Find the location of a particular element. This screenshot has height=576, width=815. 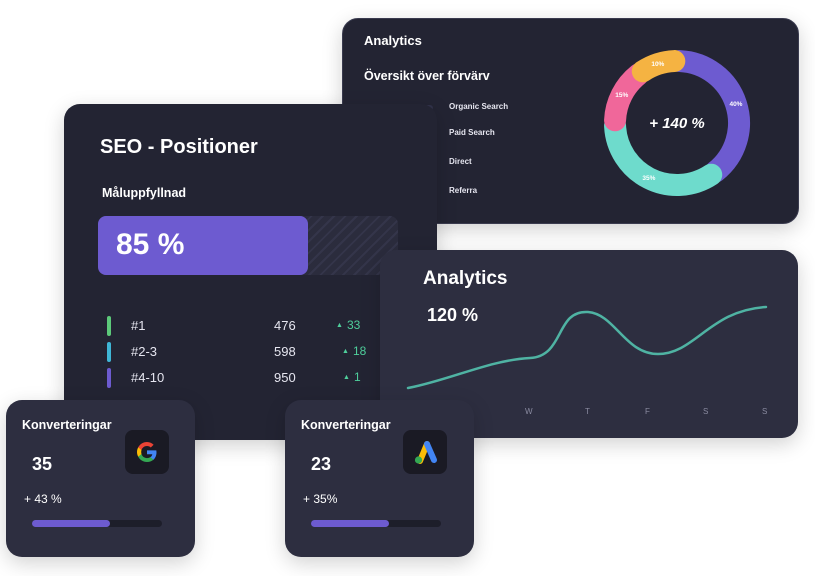

goal-progress-bar: 85 % is located at coordinates (248, 245).